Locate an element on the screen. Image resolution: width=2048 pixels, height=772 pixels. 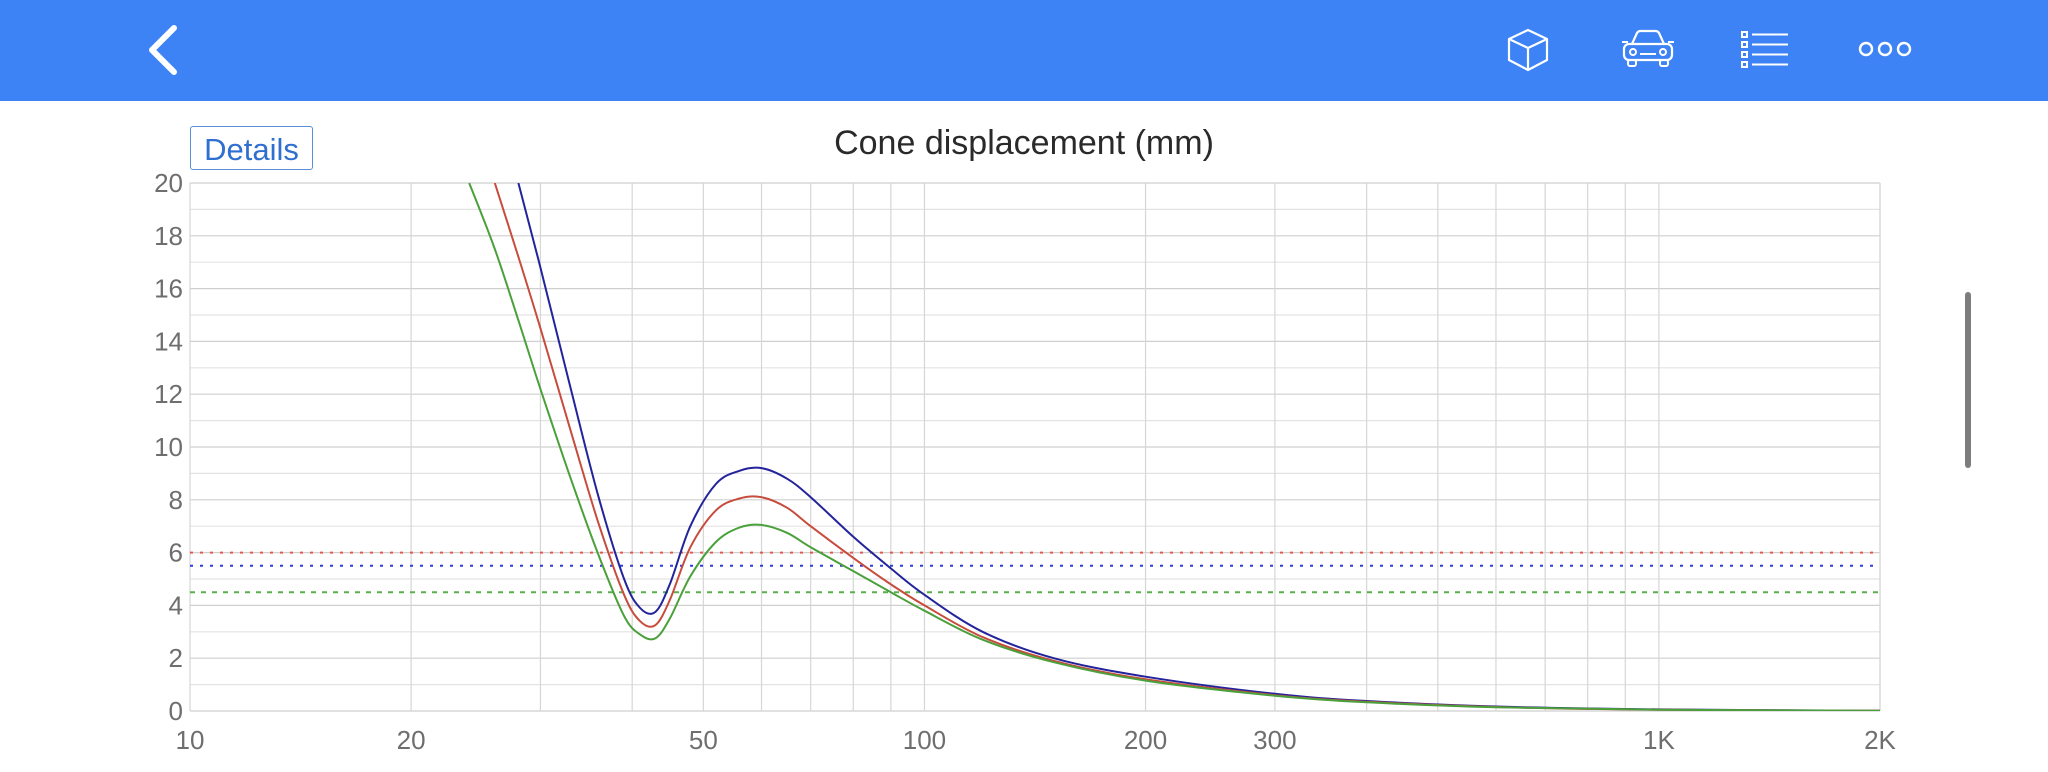
x-tick-label: 100 is located at coordinates (924, 740).